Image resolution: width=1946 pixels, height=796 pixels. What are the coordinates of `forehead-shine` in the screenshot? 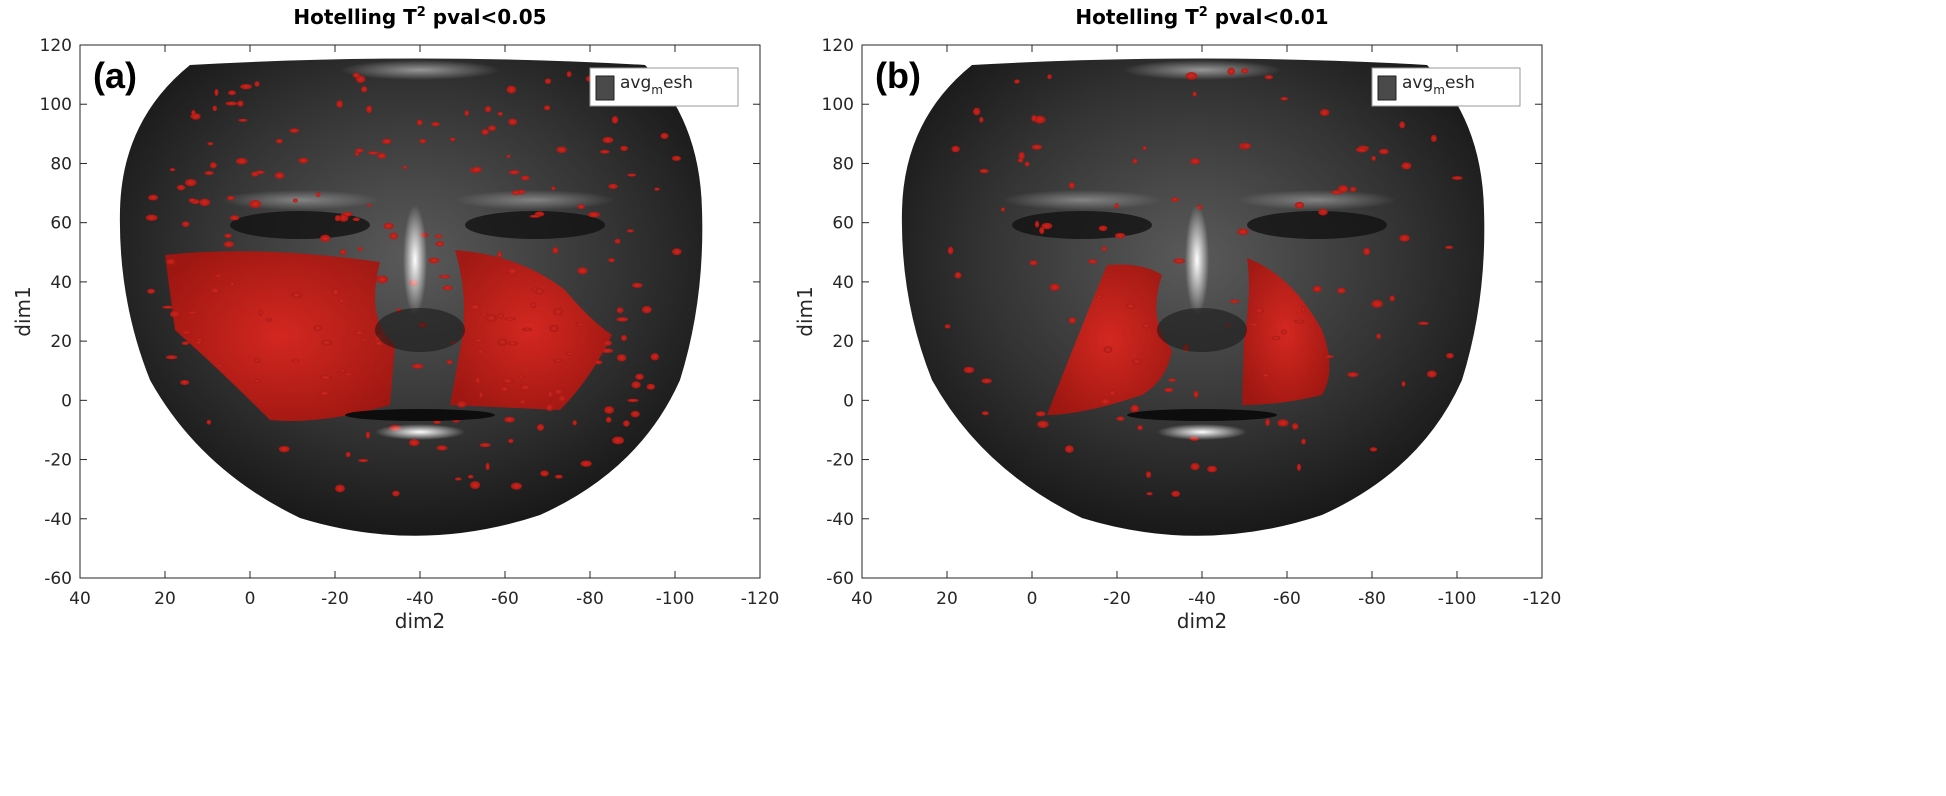 It's located at (1202, 70).